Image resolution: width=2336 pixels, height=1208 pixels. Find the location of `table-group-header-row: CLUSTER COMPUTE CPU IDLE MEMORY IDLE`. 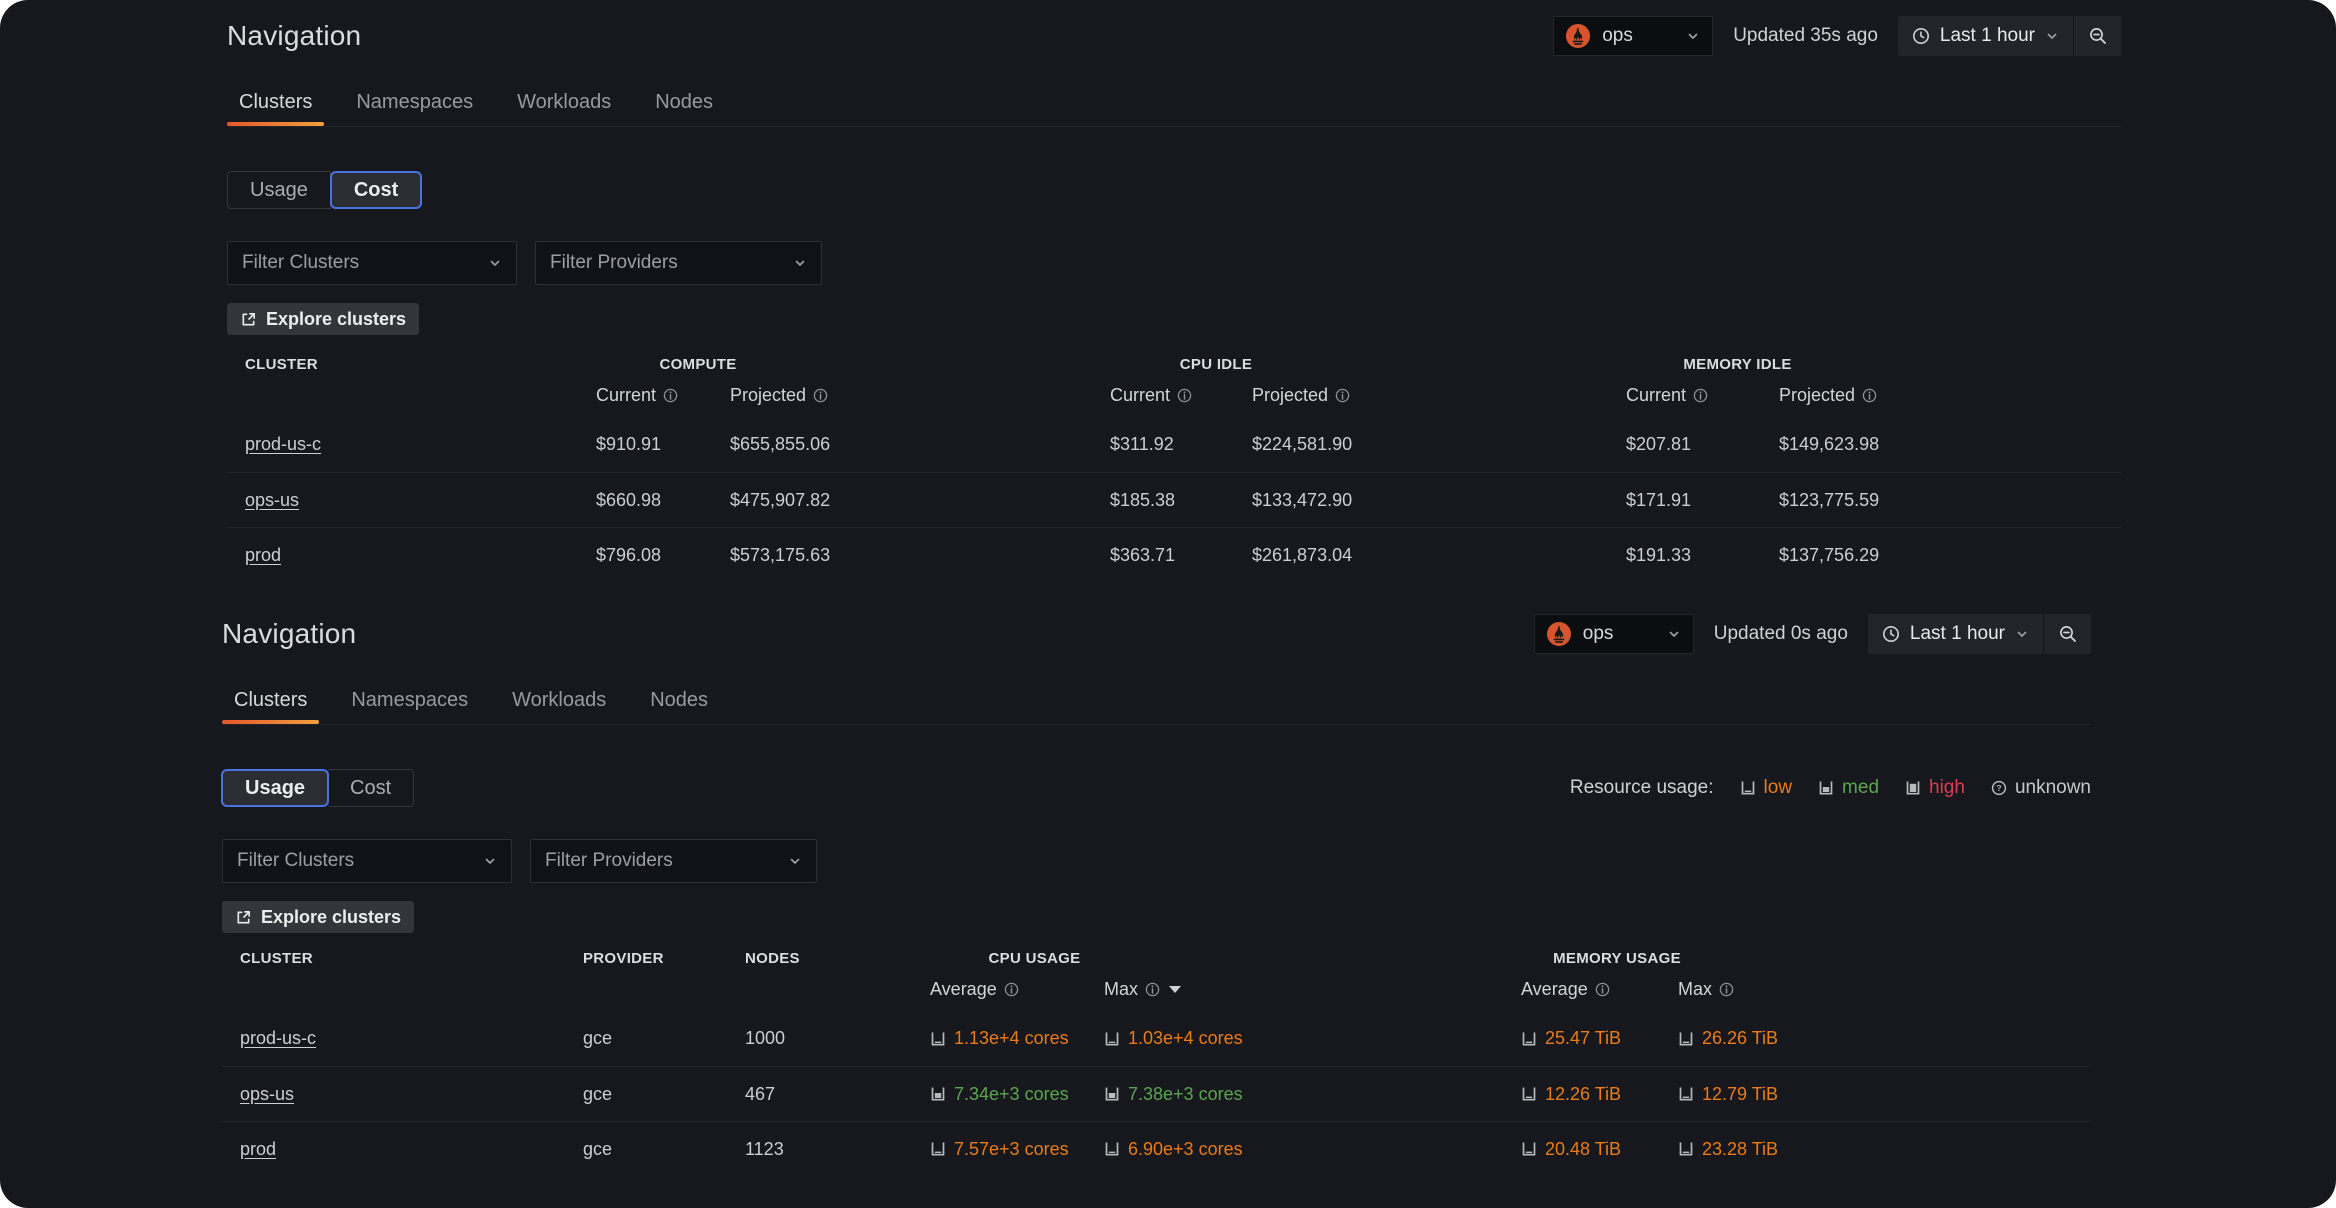

table-group-header-row: CLUSTER COMPUTE CPU IDLE MEMORY IDLE is located at coordinates (1174, 364).